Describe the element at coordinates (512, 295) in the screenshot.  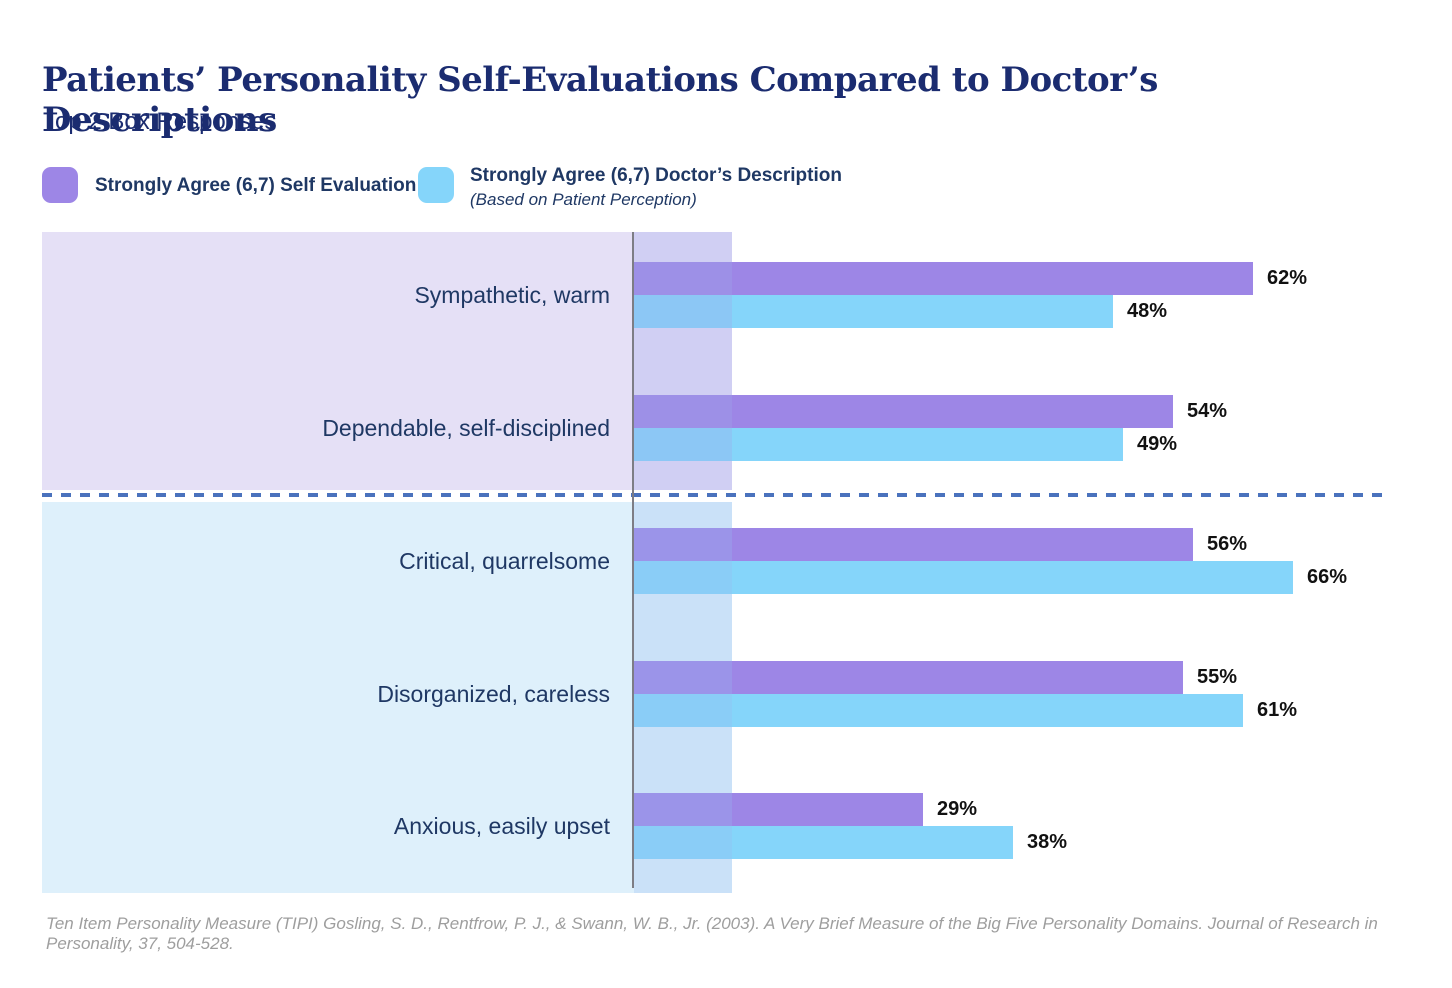
I see `category-label: Sympathetic, warm` at that location.